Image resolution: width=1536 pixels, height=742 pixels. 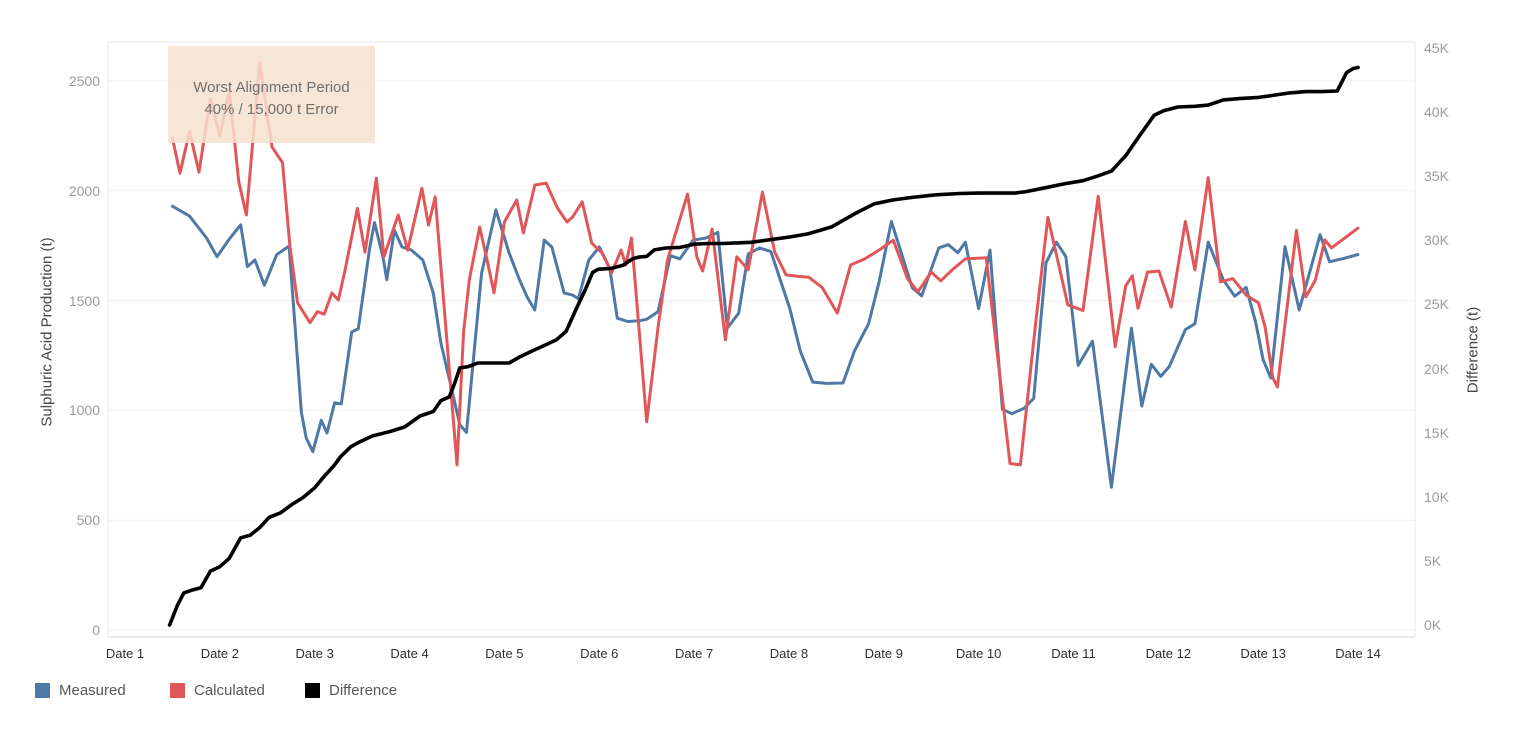 I want to click on measured-color-chip, so click(x=42, y=690).